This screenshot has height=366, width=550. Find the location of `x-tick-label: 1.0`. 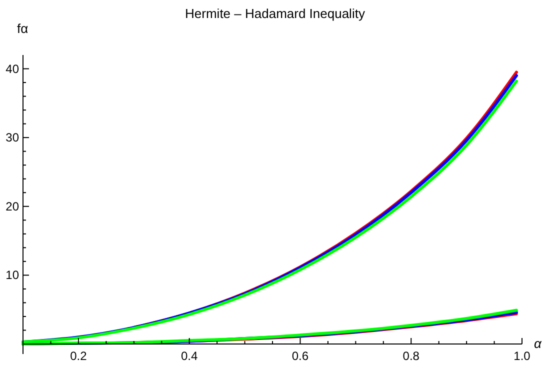

x-tick-label: 1.0 is located at coordinates (522, 356).